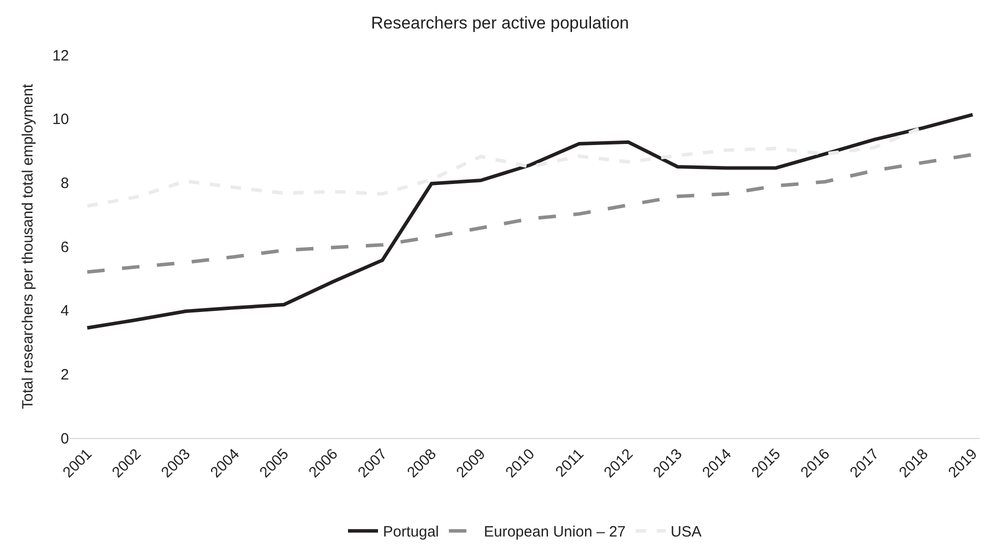  What do you see at coordinates (411, 532) in the screenshot?
I see `legend-label: Portugal` at bounding box center [411, 532].